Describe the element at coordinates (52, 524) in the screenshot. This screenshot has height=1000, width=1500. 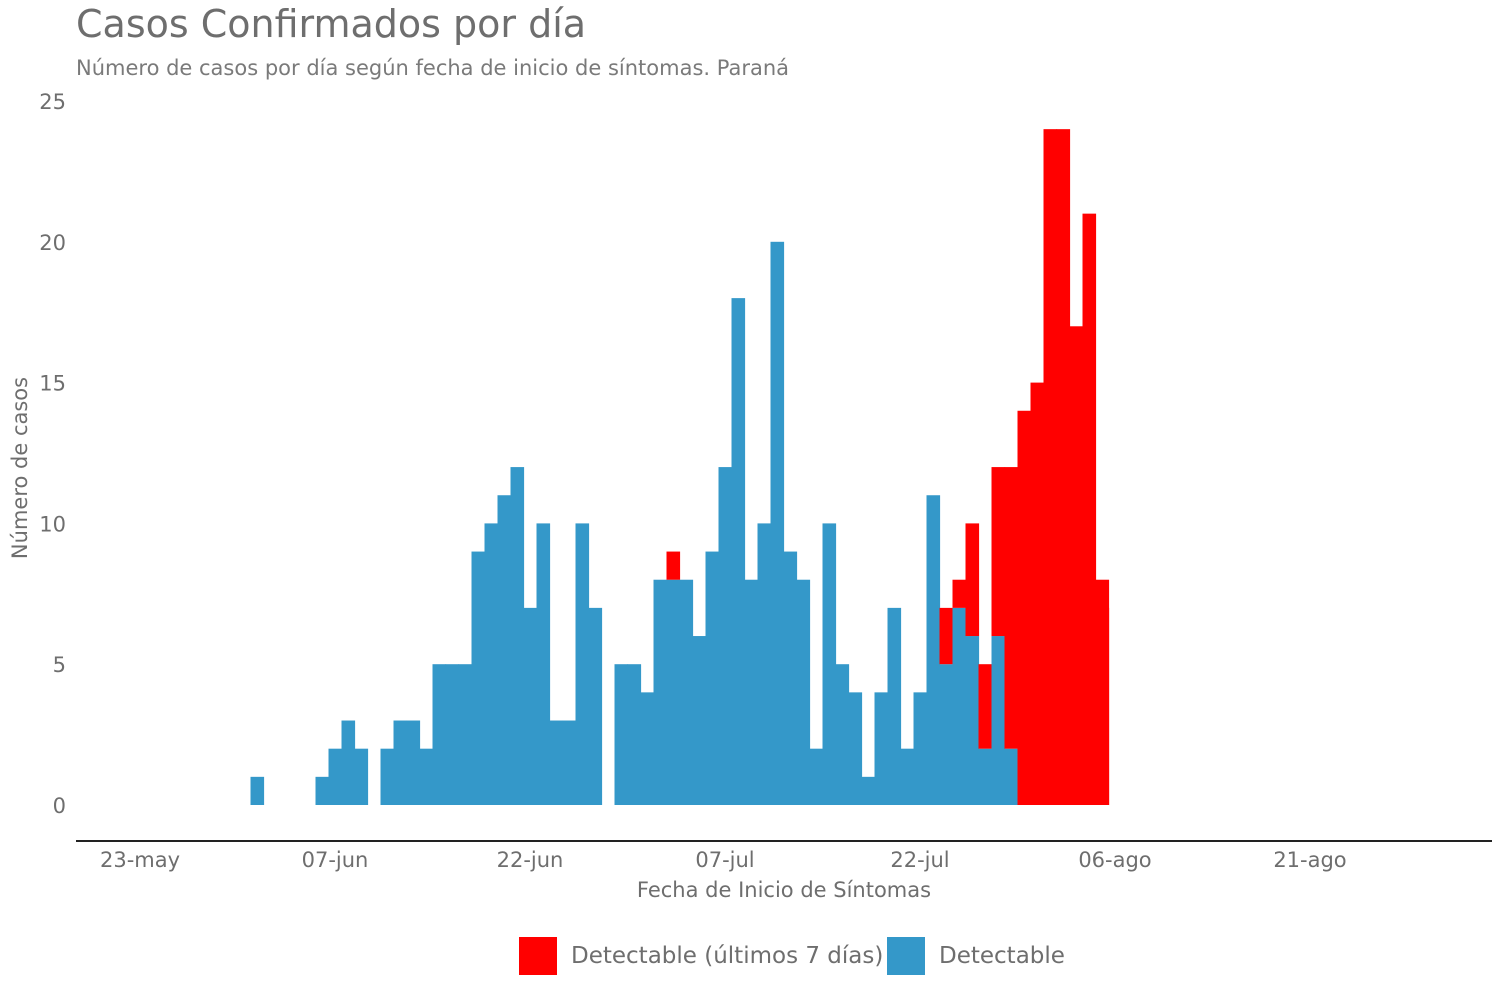
I see `y-tick-label: 10` at that location.